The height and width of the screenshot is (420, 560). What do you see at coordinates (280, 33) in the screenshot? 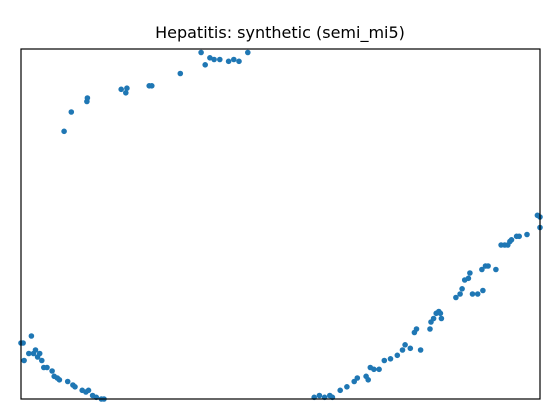
I see `chart-title: Hepatitis: synthetic (semi_mi5)` at bounding box center [280, 33].